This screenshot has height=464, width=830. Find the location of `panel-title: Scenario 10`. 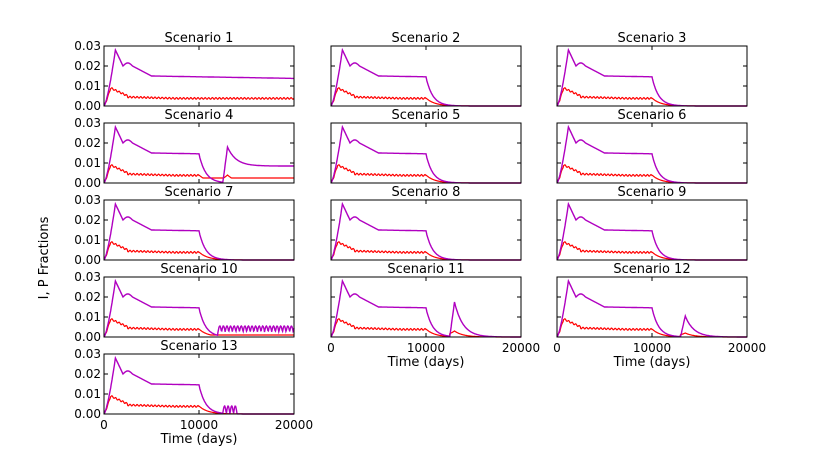

panel-title: Scenario 10 is located at coordinates (198, 269).